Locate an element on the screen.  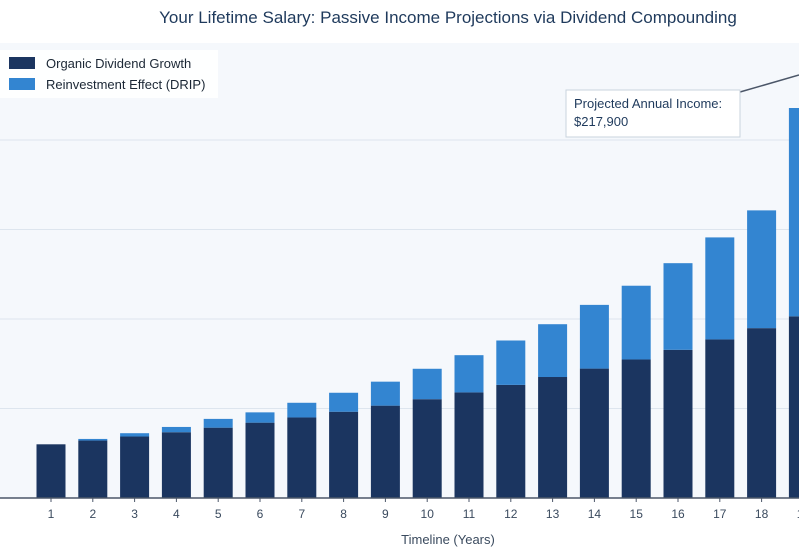
x-tick-label: 16 is located at coordinates (678, 514).